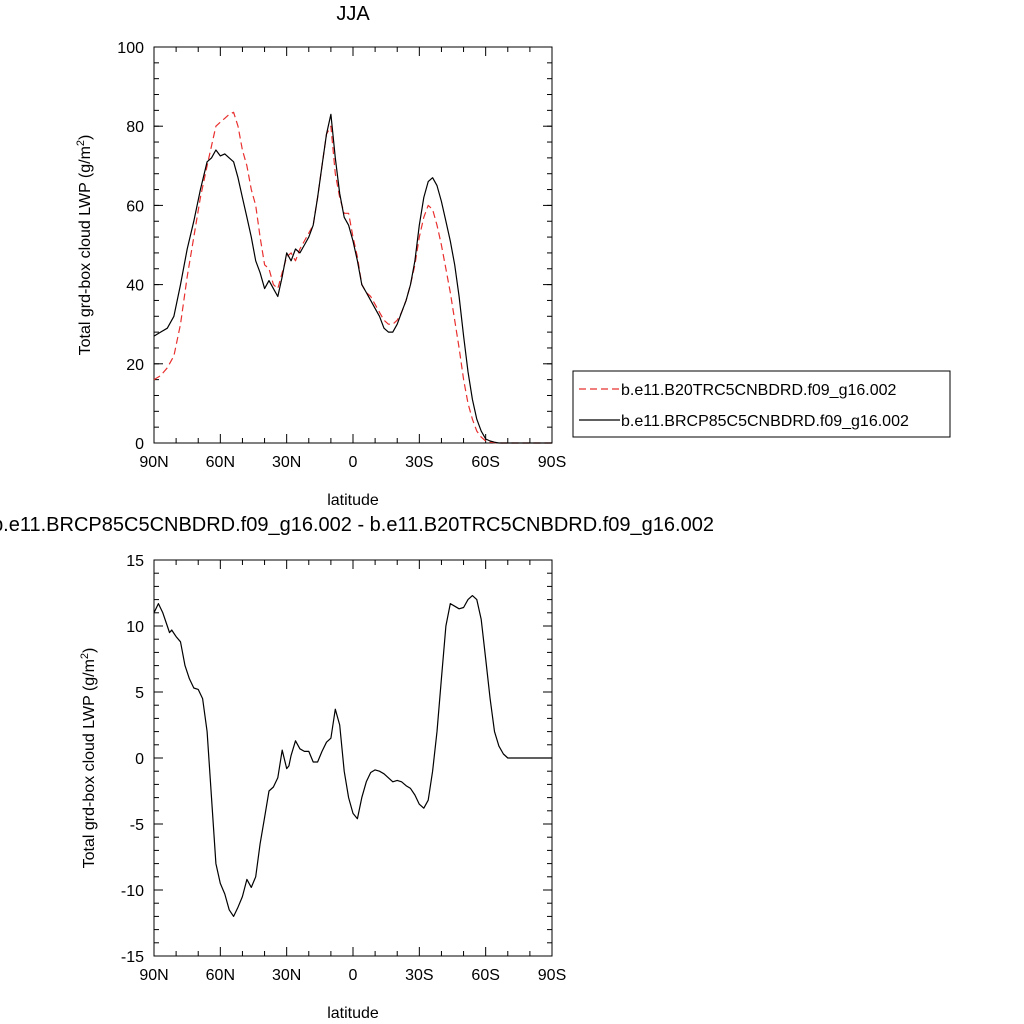  Describe the element at coordinates (485, 462) in the screenshot. I see `top-xtick-label: 60S` at that location.